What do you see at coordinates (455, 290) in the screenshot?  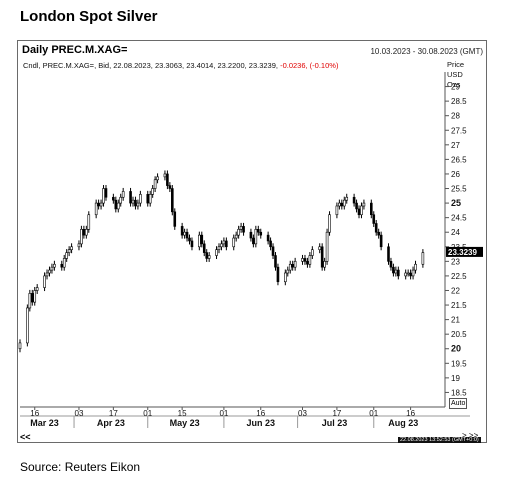 I see `y-tick-label: 22` at bounding box center [455, 290].